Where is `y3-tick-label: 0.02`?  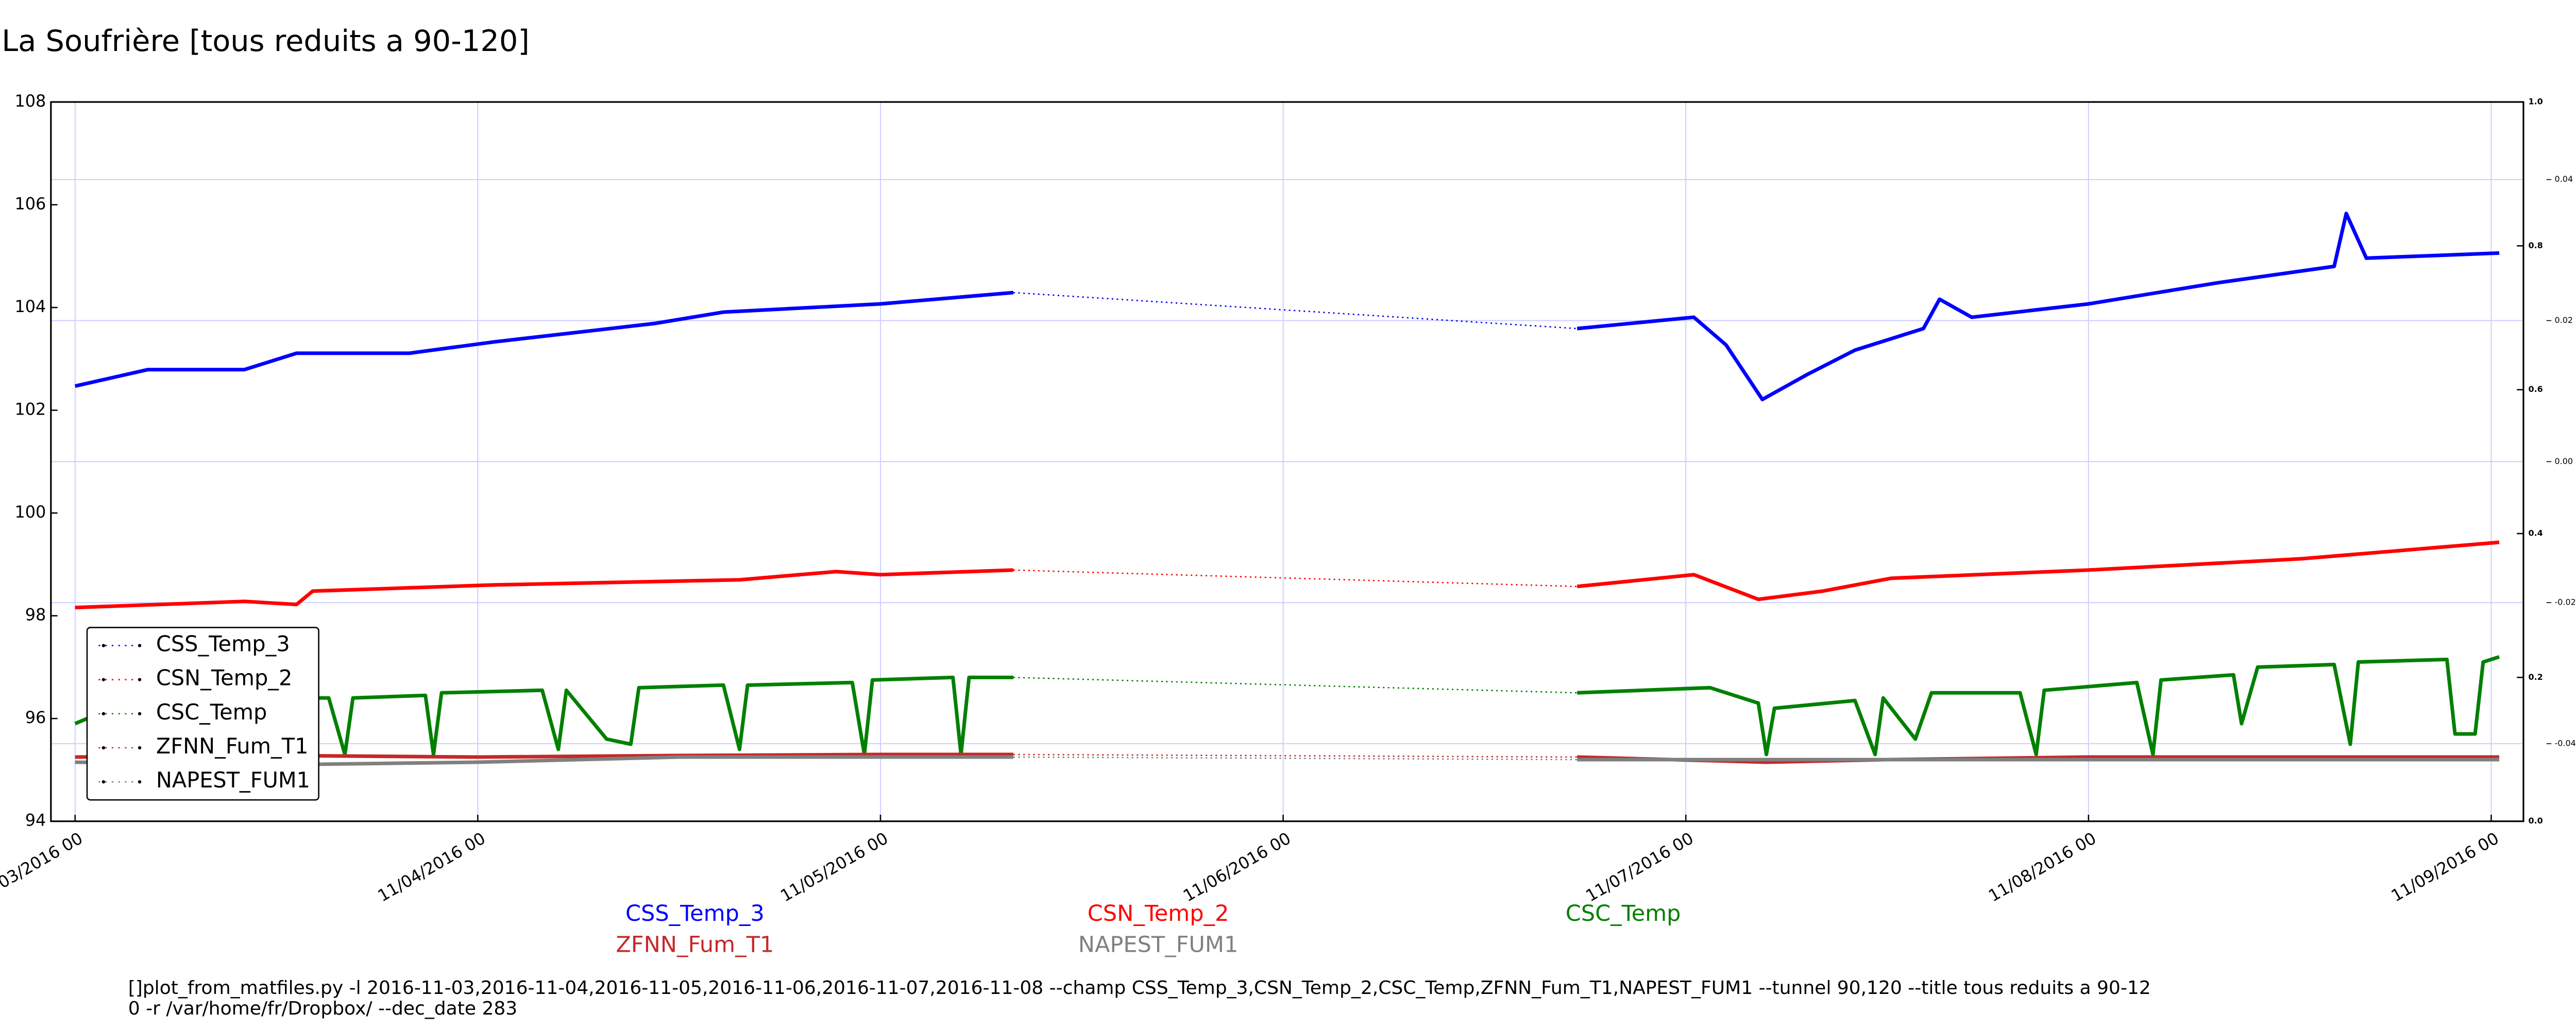 y3-tick-label: 0.02 is located at coordinates (2564, 320).